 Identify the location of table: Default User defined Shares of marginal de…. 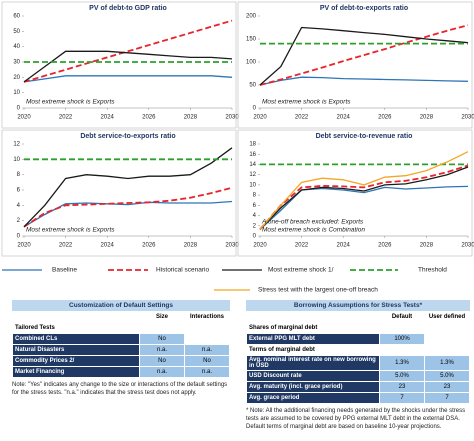
(358, 357).